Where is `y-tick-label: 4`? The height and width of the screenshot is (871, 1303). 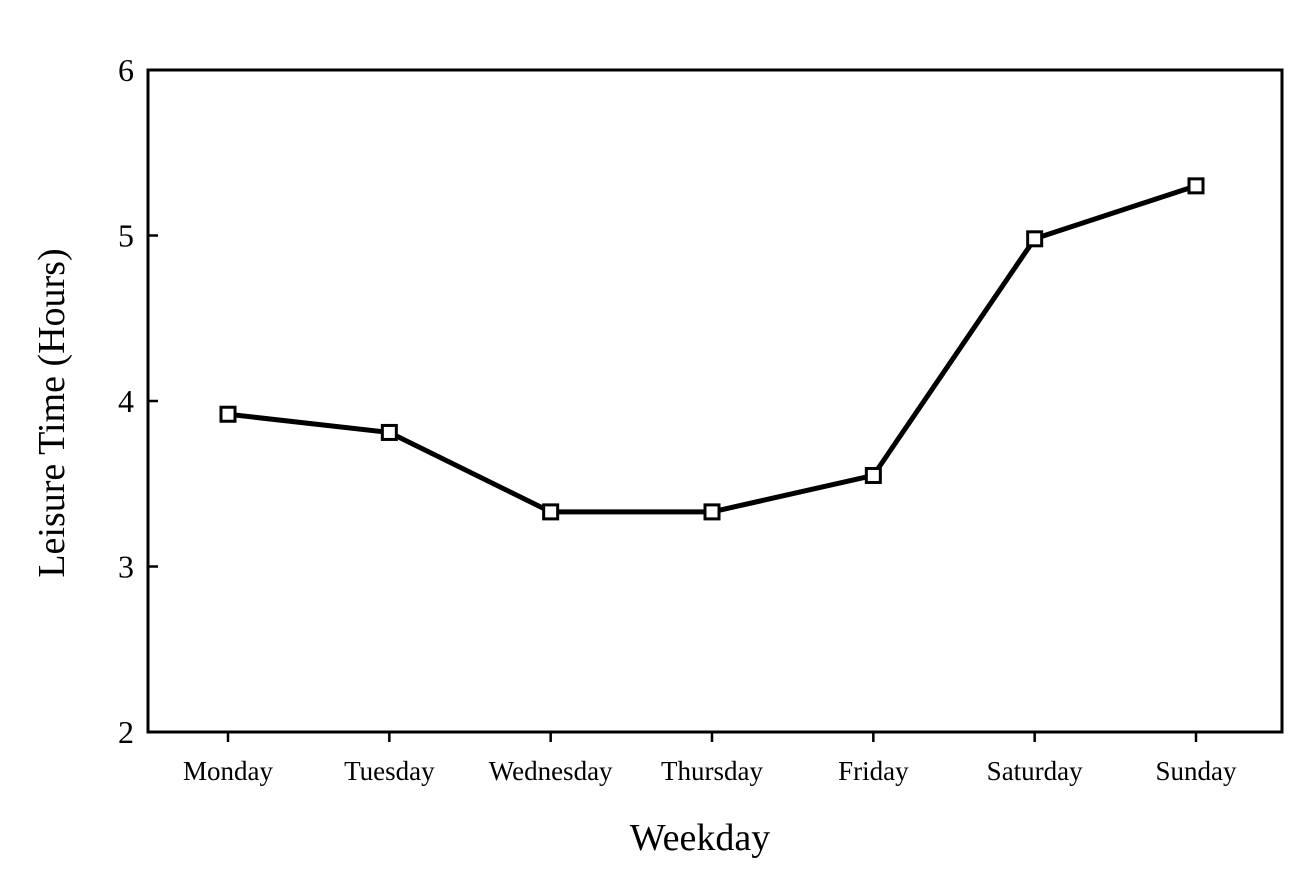
y-tick-label: 4 is located at coordinates (126, 401).